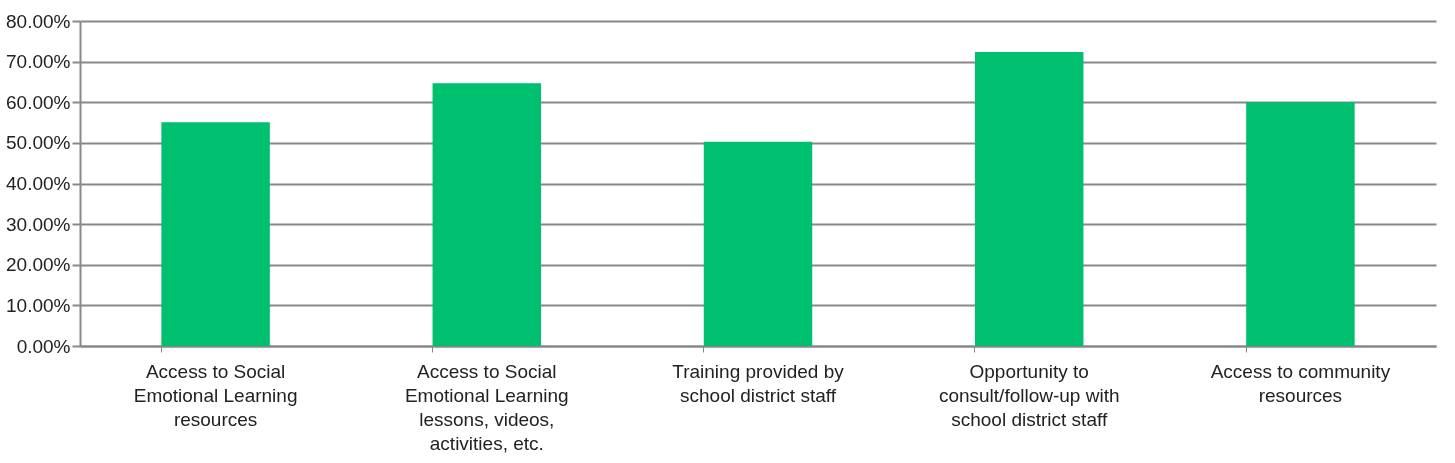 Image resolution: width=1455 pixels, height=463 pixels. Describe the element at coordinates (38, 143) in the screenshot. I see `y-tick-label: 50.00%` at that location.